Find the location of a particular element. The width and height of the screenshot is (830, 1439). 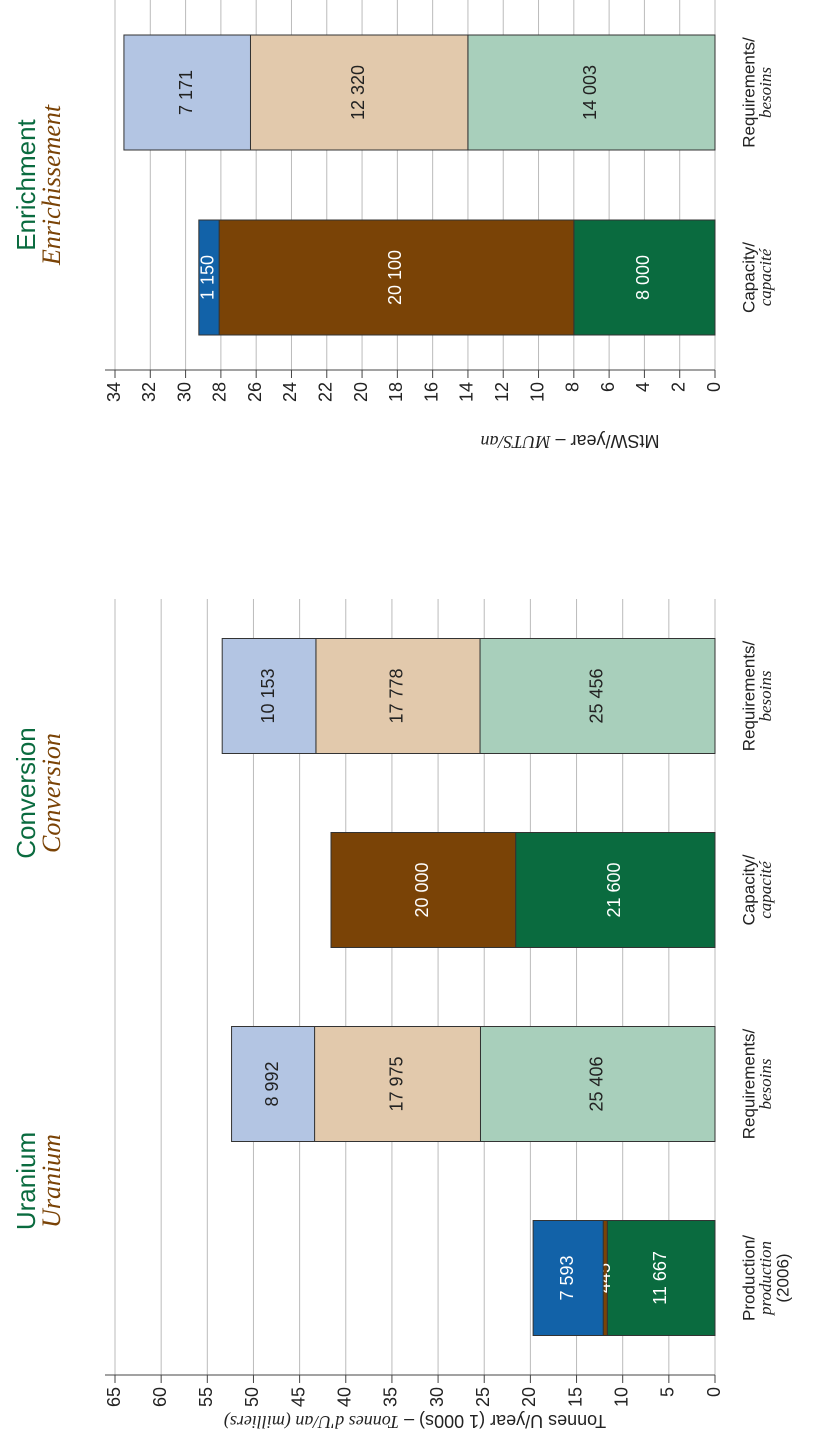

value-label: 17 778 is located at coordinates (397, 695).